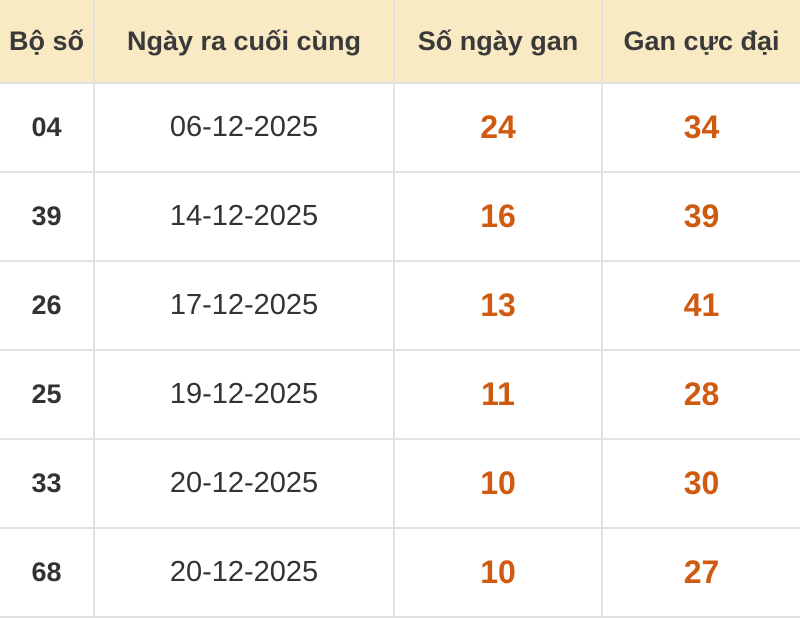 The height and width of the screenshot is (618, 800). Describe the element at coordinates (700, 572) in the screenshot. I see `table-cell: 27` at that location.